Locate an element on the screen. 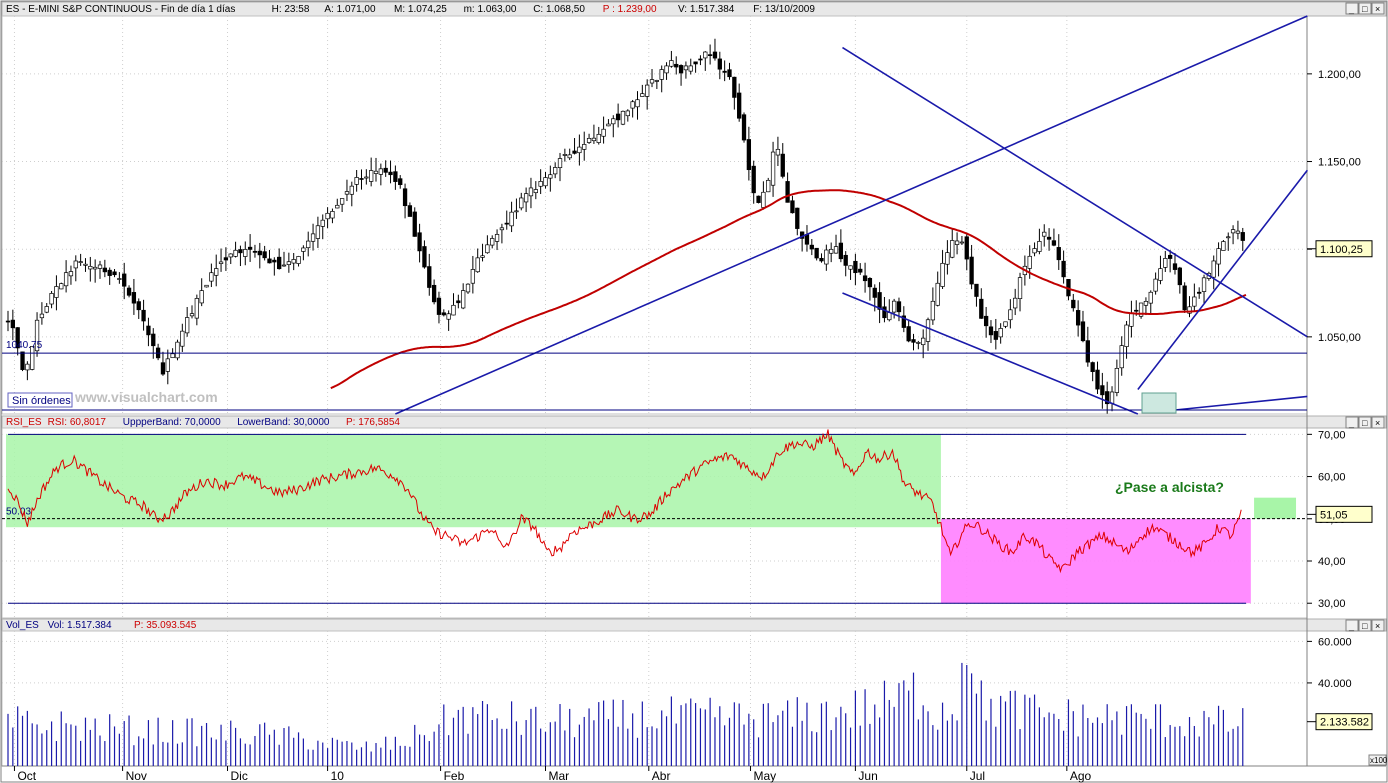 The height and width of the screenshot is (783, 1388). price-panel-controls: _ □ × is located at coordinates (1365, 8).